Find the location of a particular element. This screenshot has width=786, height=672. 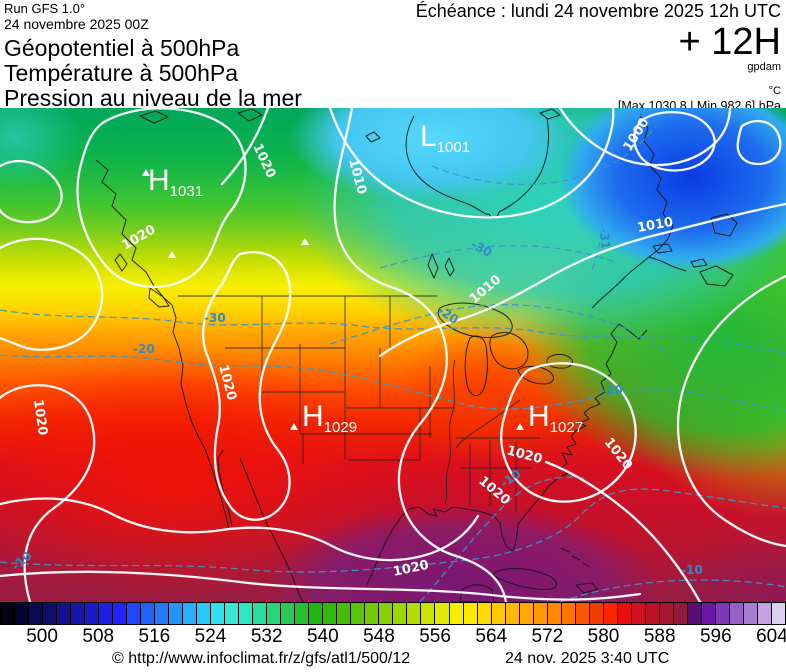

colorbar-tick: 508 is located at coordinates (98, 636).